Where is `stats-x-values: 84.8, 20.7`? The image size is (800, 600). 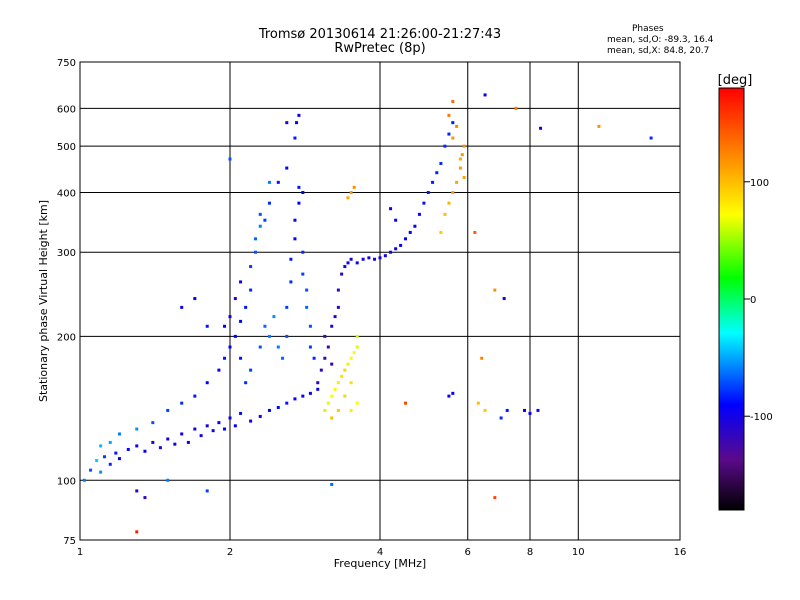 stats-x-values: 84.8, 20.7 is located at coordinates (686, 51).